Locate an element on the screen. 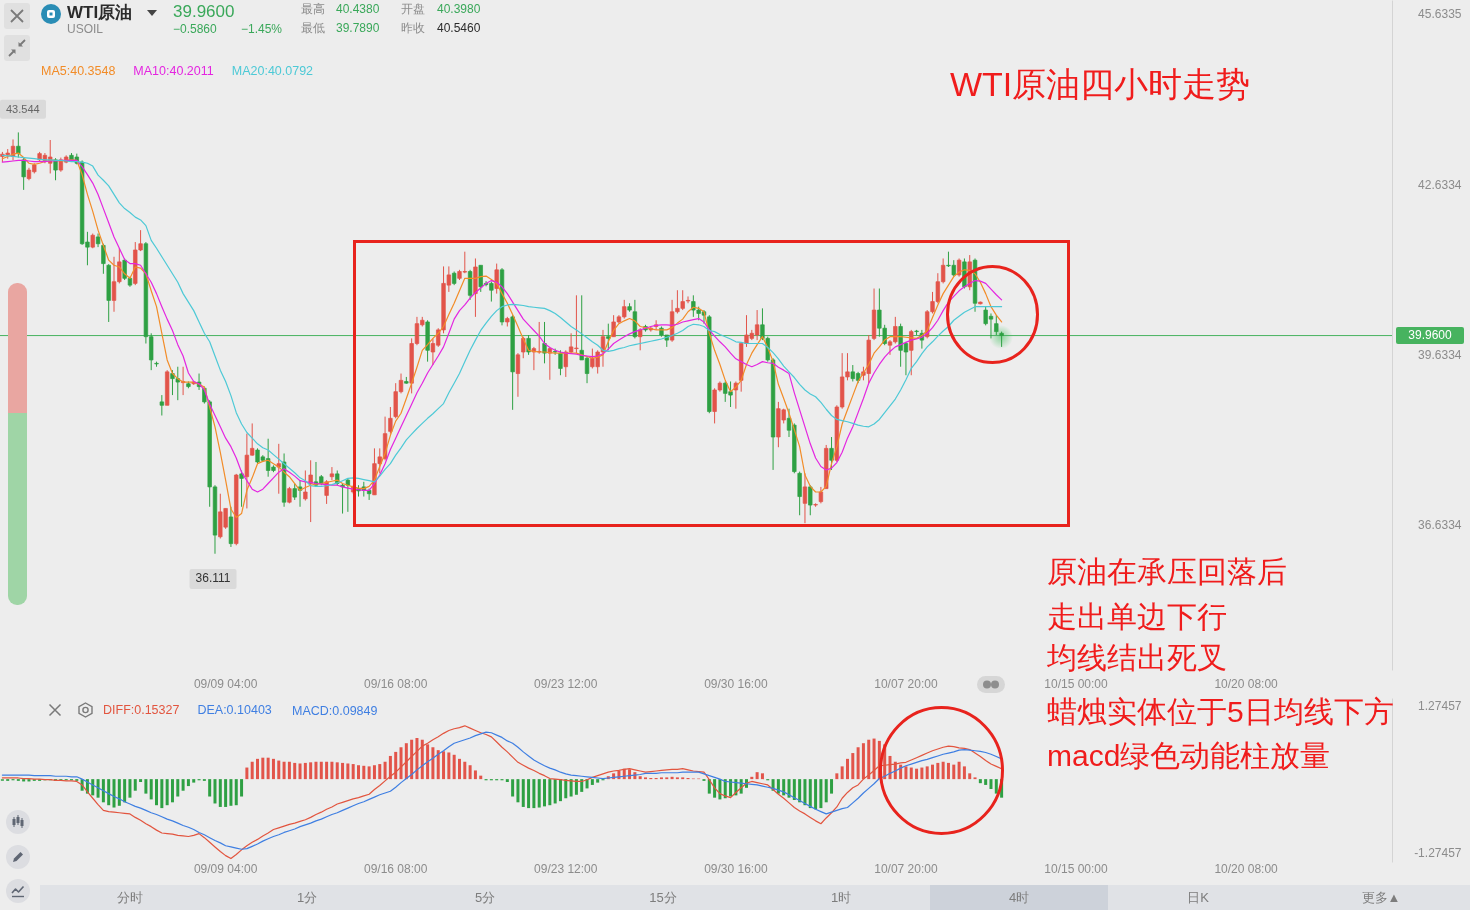 The height and width of the screenshot is (910, 1470). text: 更多▲ is located at coordinates (1381, 897).